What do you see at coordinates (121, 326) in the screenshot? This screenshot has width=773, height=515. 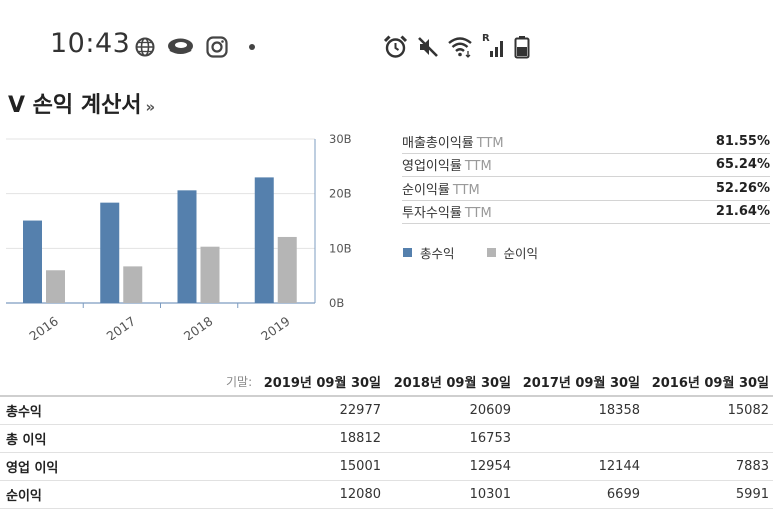 I see `x-tick-label: 2017` at bounding box center [121, 326].